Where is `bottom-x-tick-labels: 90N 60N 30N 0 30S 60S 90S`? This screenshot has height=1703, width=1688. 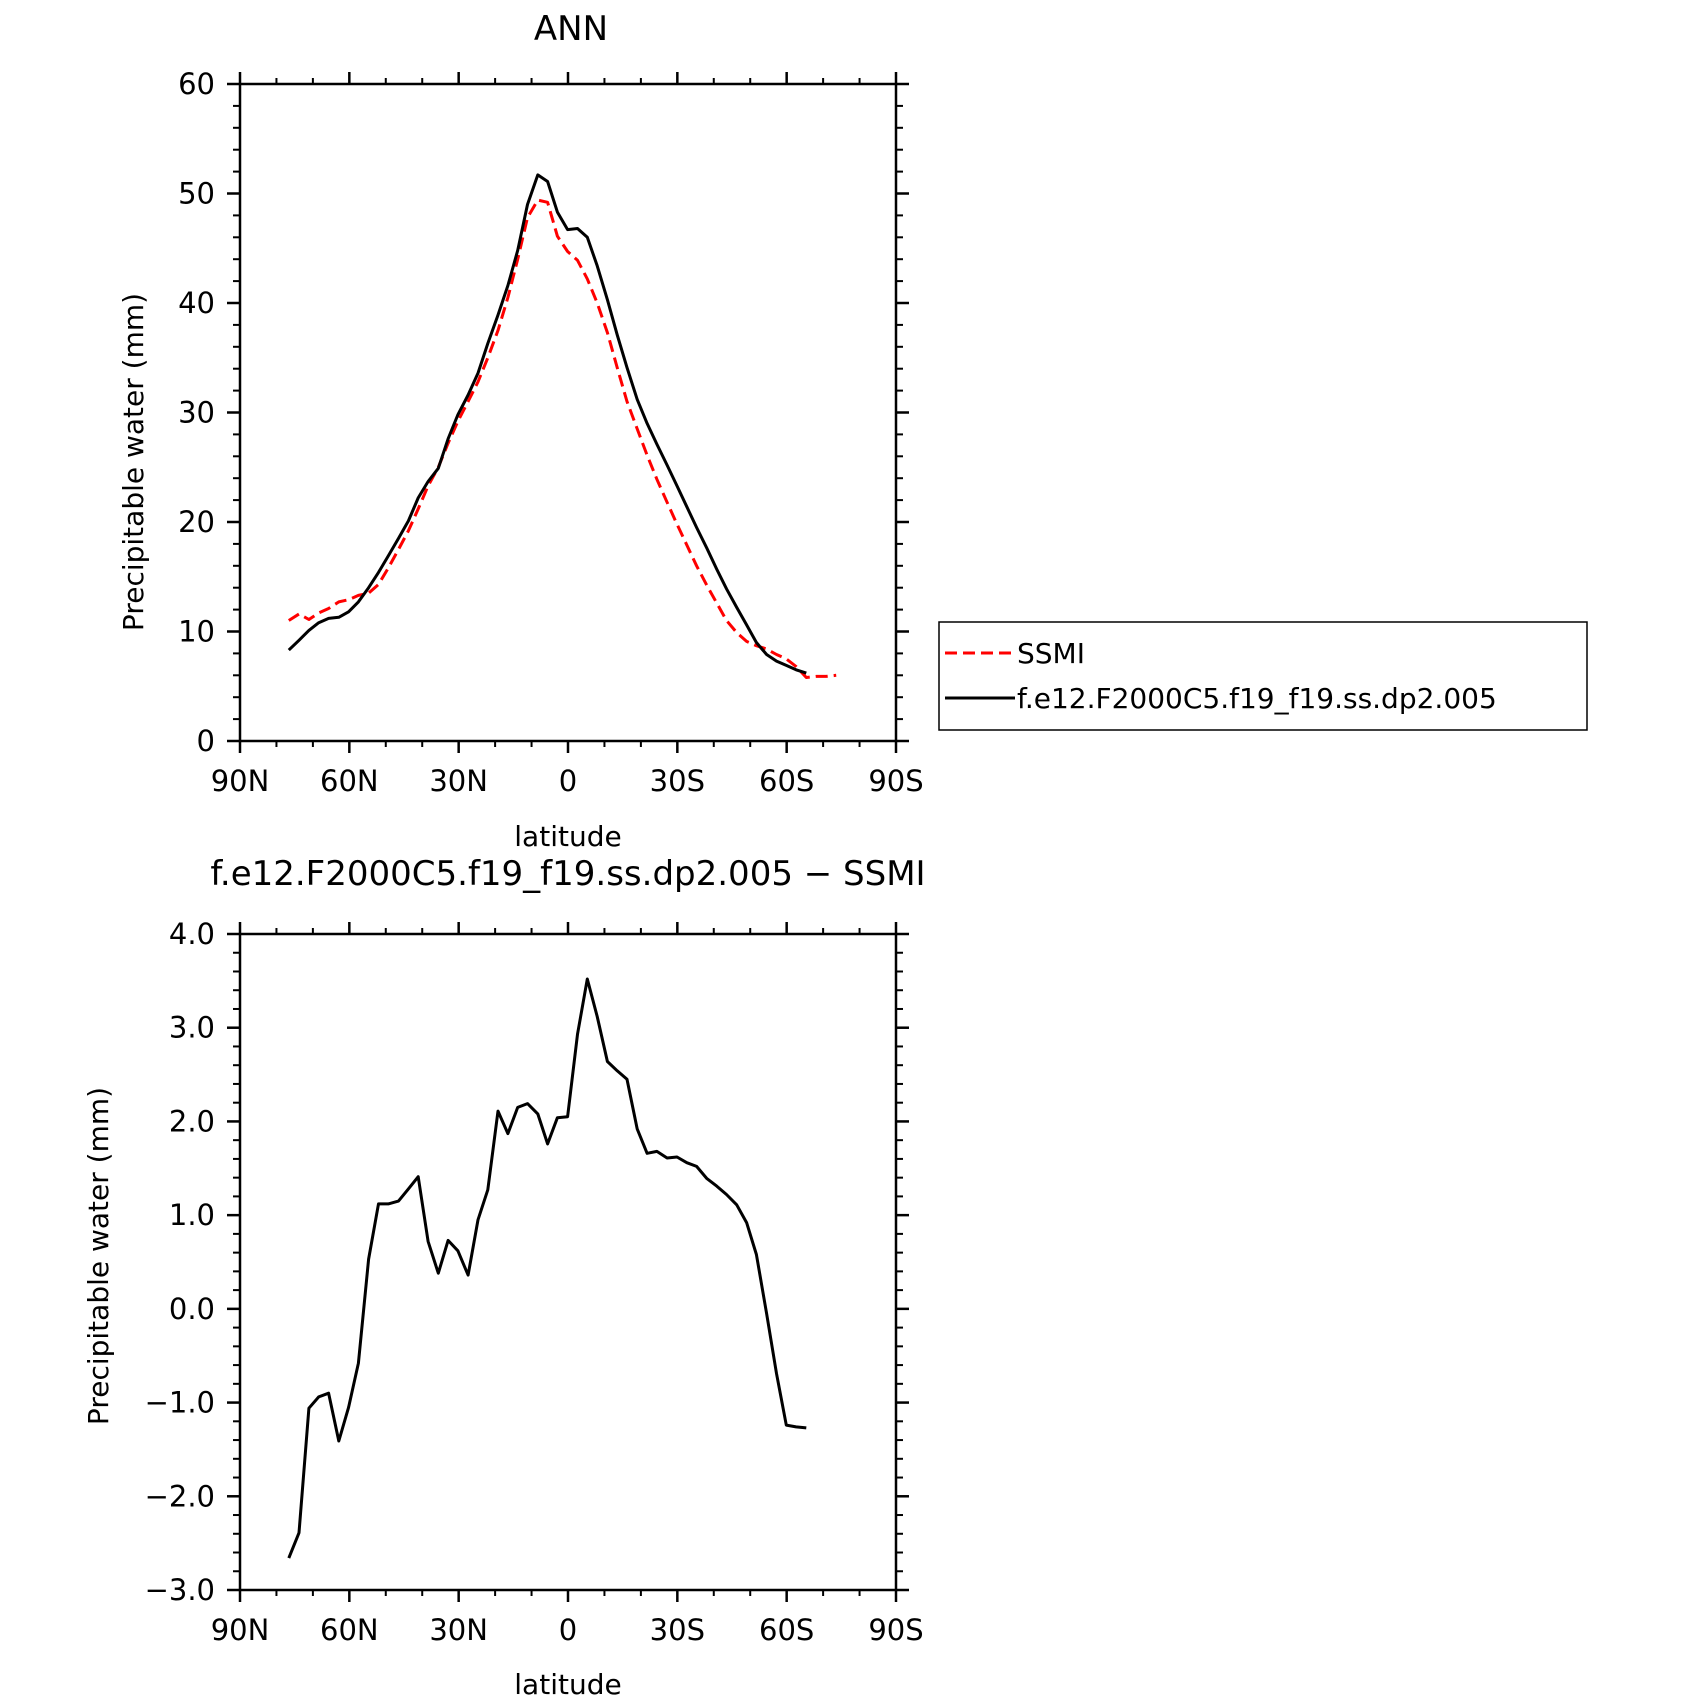 bottom-x-tick-labels: 90N 60N 30N 0 30S 60S 90S is located at coordinates (567, 1630).